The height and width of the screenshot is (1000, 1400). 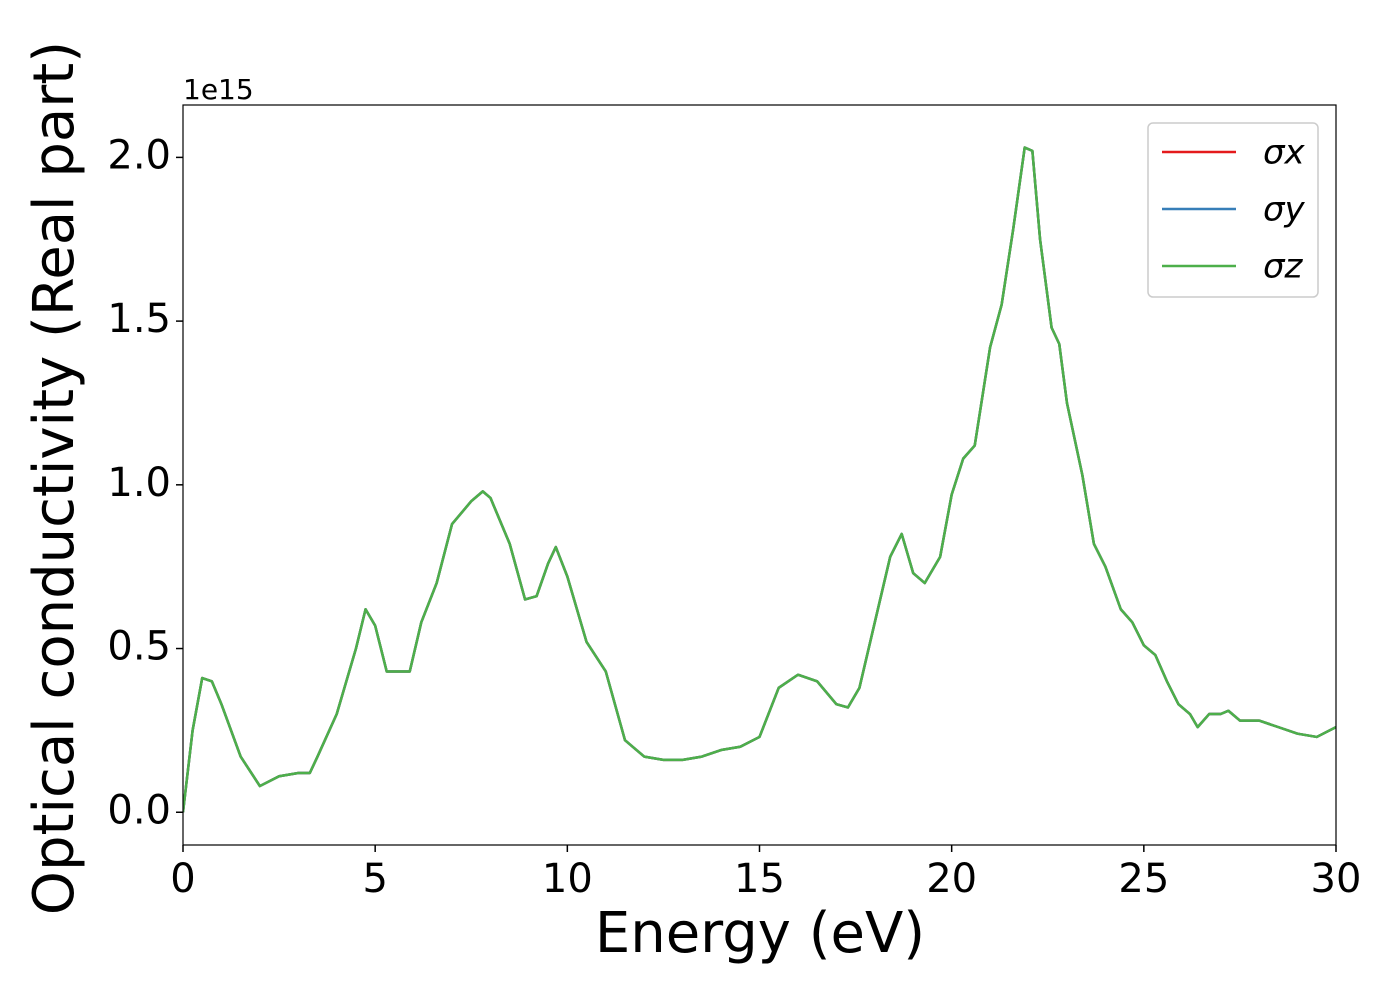 I want to click on x-tick-label: 20, so click(x=951, y=879).